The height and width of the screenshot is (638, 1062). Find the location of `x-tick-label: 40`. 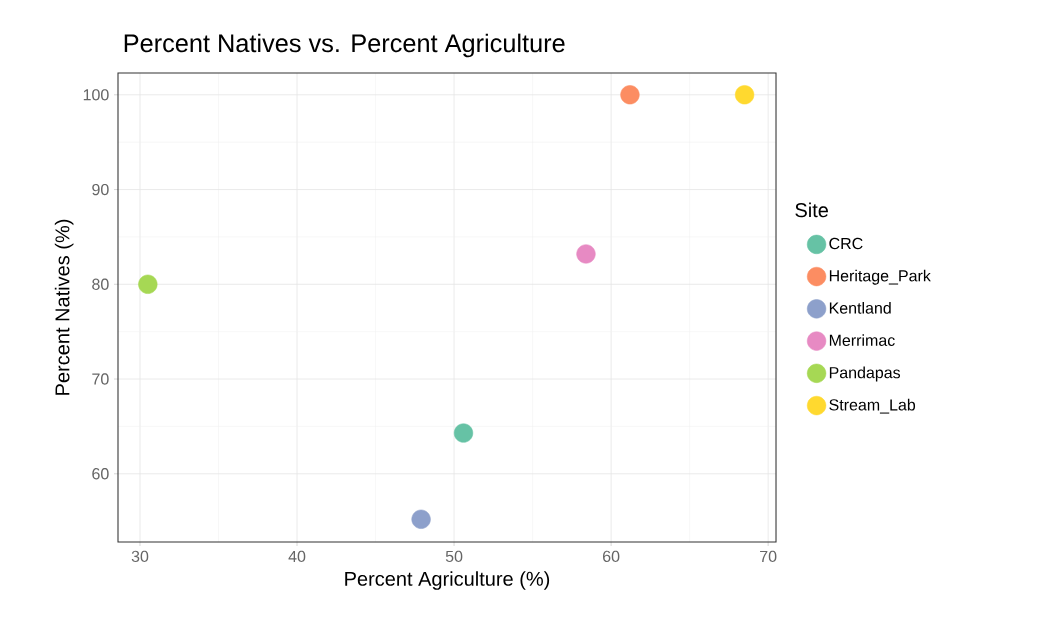

x-tick-label: 40 is located at coordinates (297, 556).